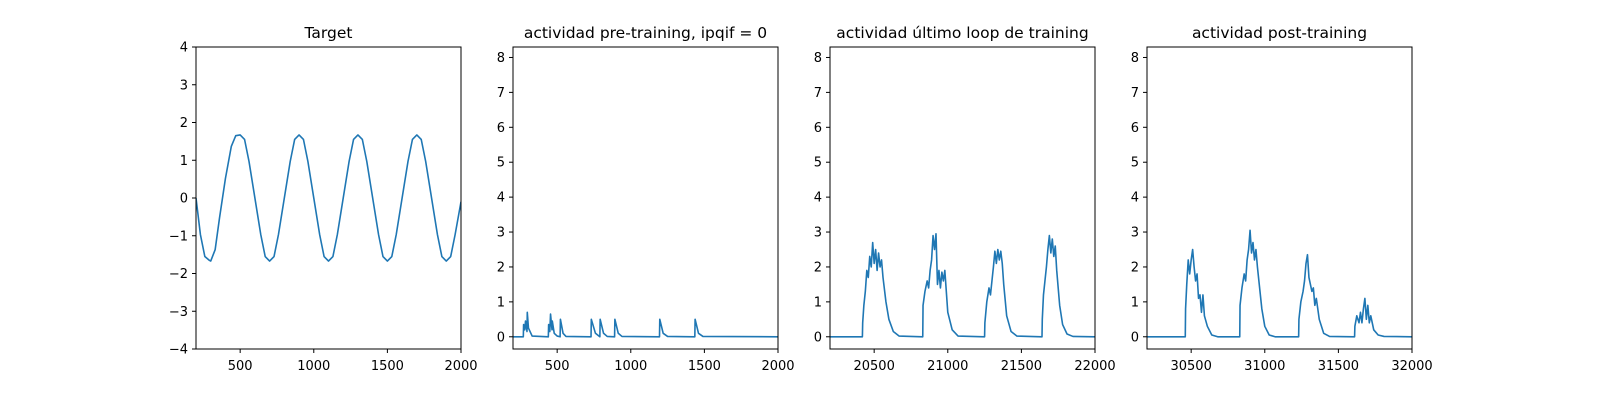 This screenshot has width=1600, height=400. I want to click on x-tick-label: 31500, so click(1338, 366).